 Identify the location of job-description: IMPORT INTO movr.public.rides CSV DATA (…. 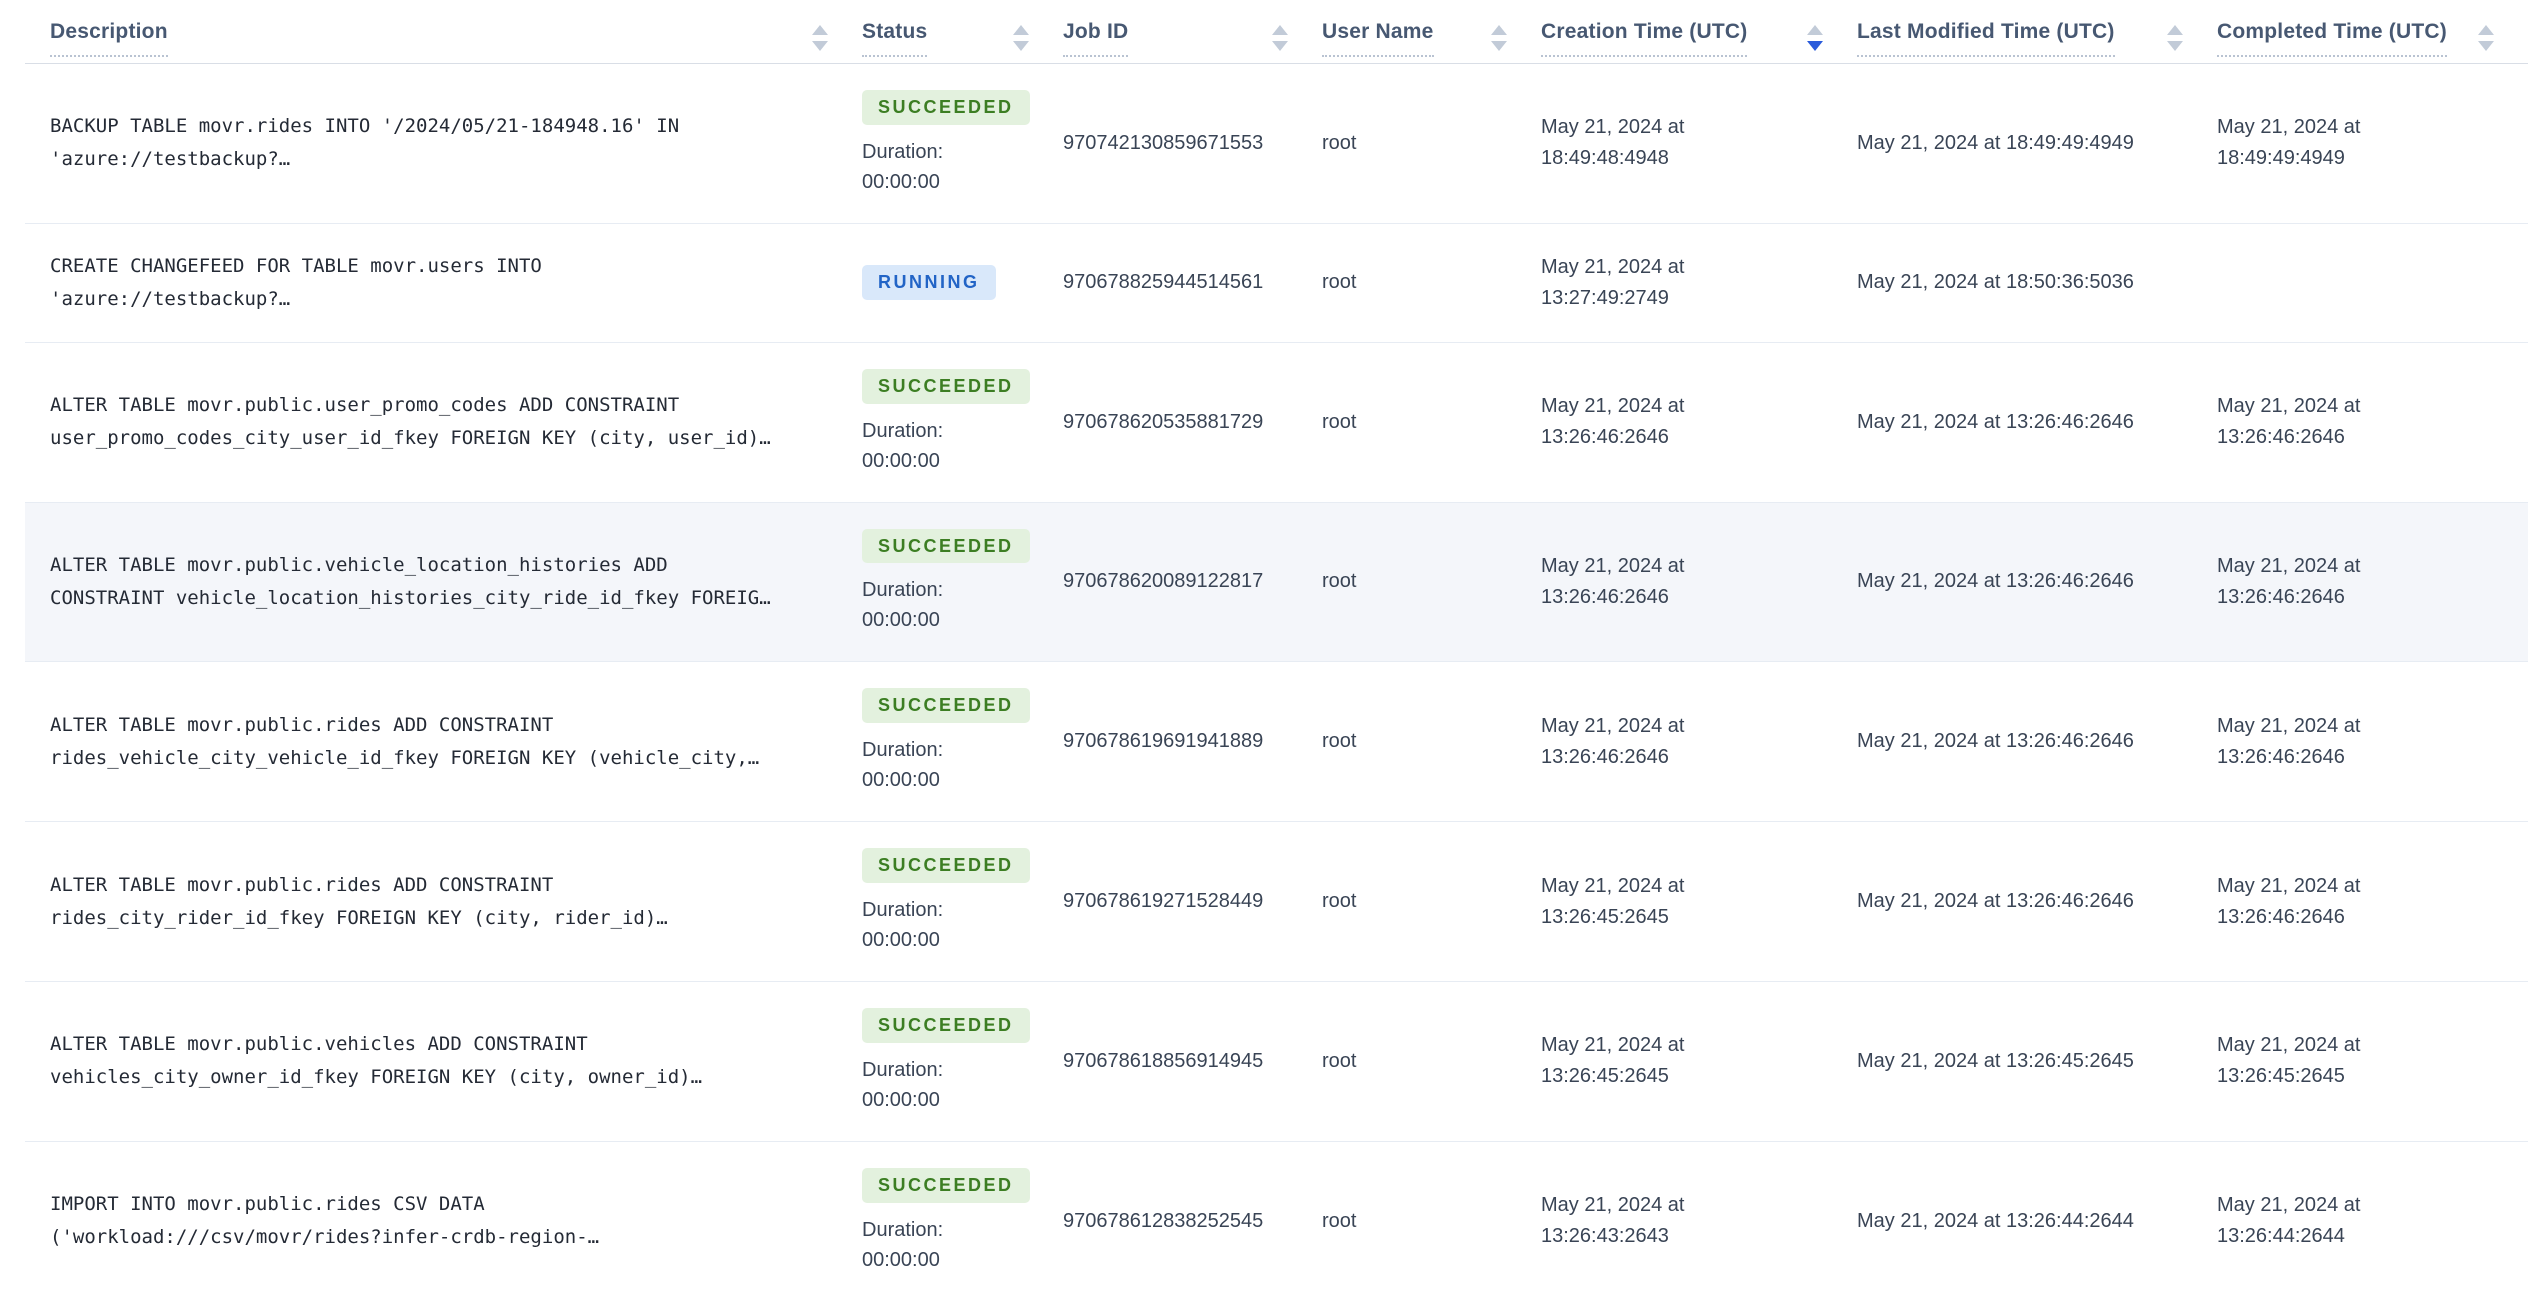
(325, 1221).